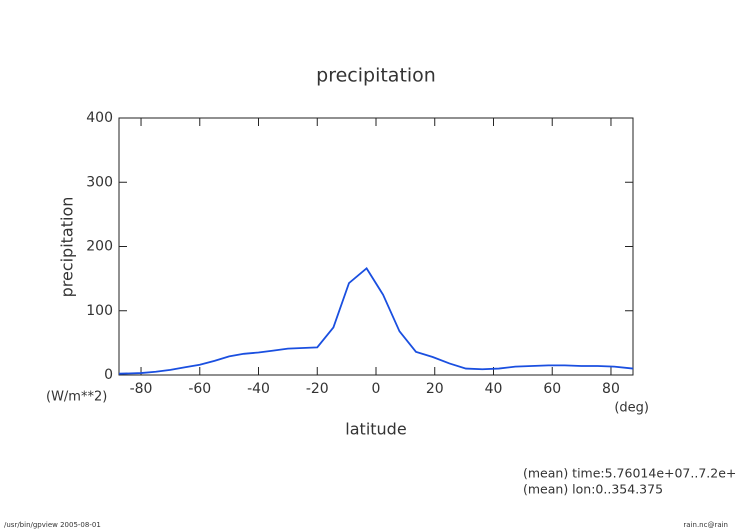 The height and width of the screenshot is (532, 752). Describe the element at coordinates (99, 118) in the screenshot. I see `y-tick-label: 400` at that location.